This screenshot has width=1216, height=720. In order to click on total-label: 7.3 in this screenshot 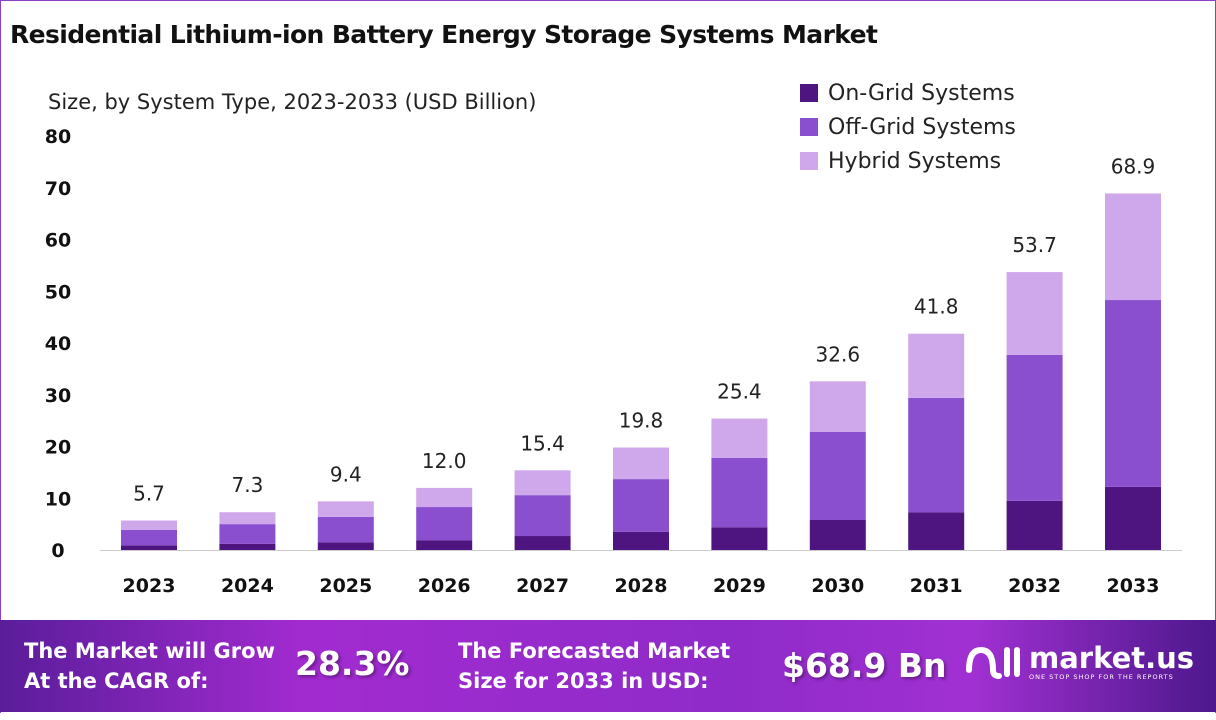, I will do `click(247, 485)`.